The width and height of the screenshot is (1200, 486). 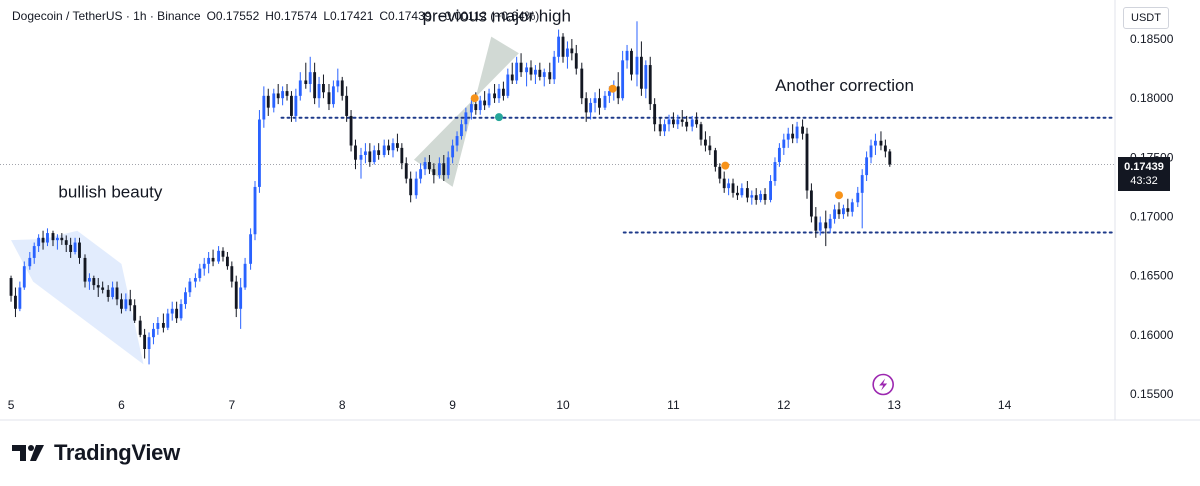 What do you see at coordinates (488, 16) in the screenshot?
I see `change-value: −0.00112 (−0.64%)` at bounding box center [488, 16].